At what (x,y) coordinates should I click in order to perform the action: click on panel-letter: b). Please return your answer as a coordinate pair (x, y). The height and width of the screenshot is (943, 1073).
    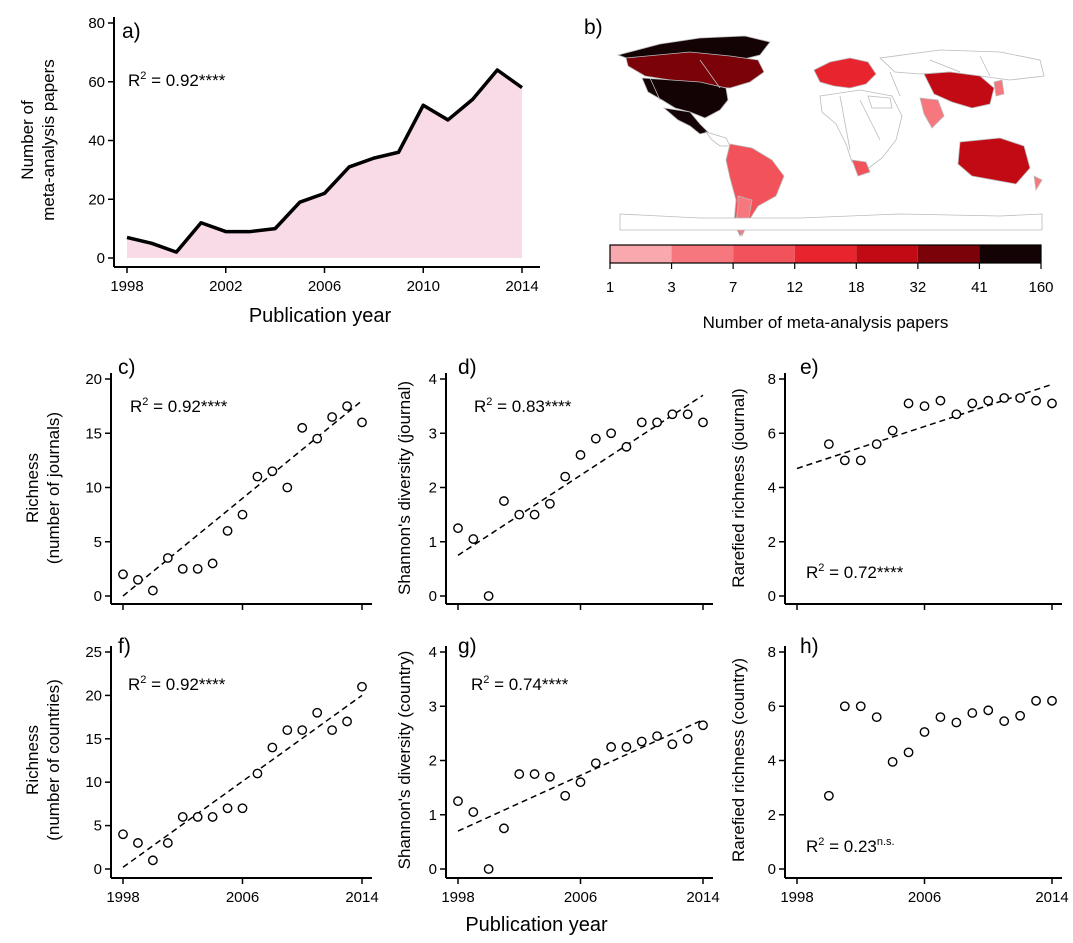
    Looking at the image, I should click on (593, 27).